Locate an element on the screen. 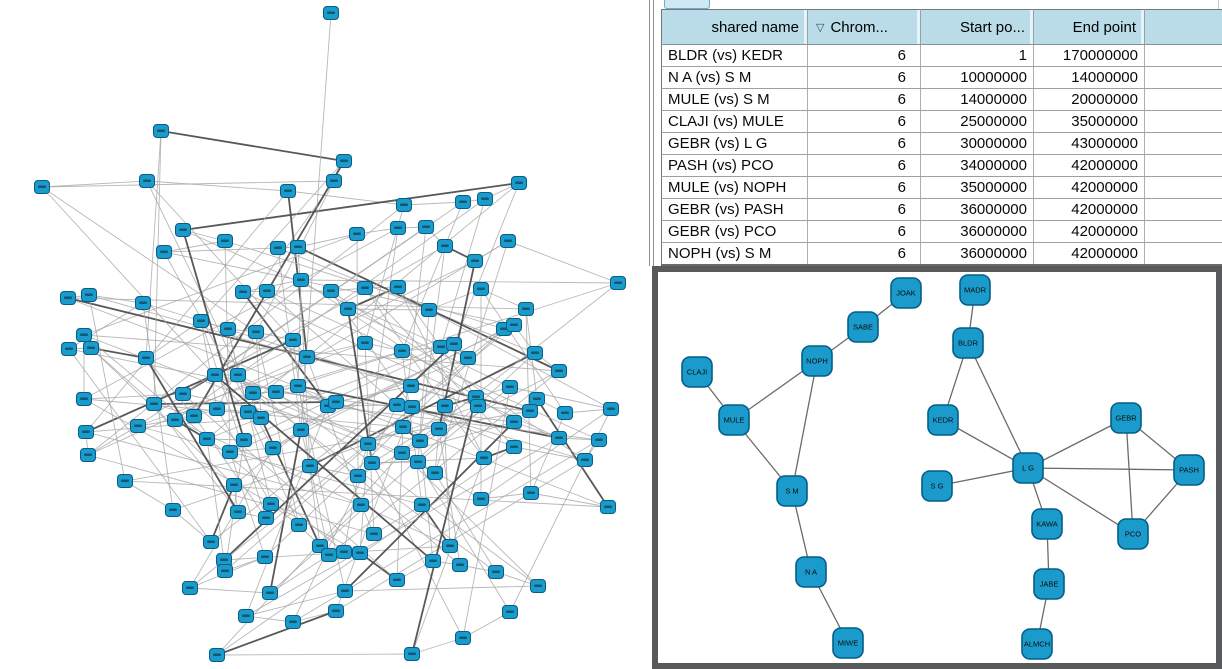  panel-splitter is located at coordinates (651, 133).